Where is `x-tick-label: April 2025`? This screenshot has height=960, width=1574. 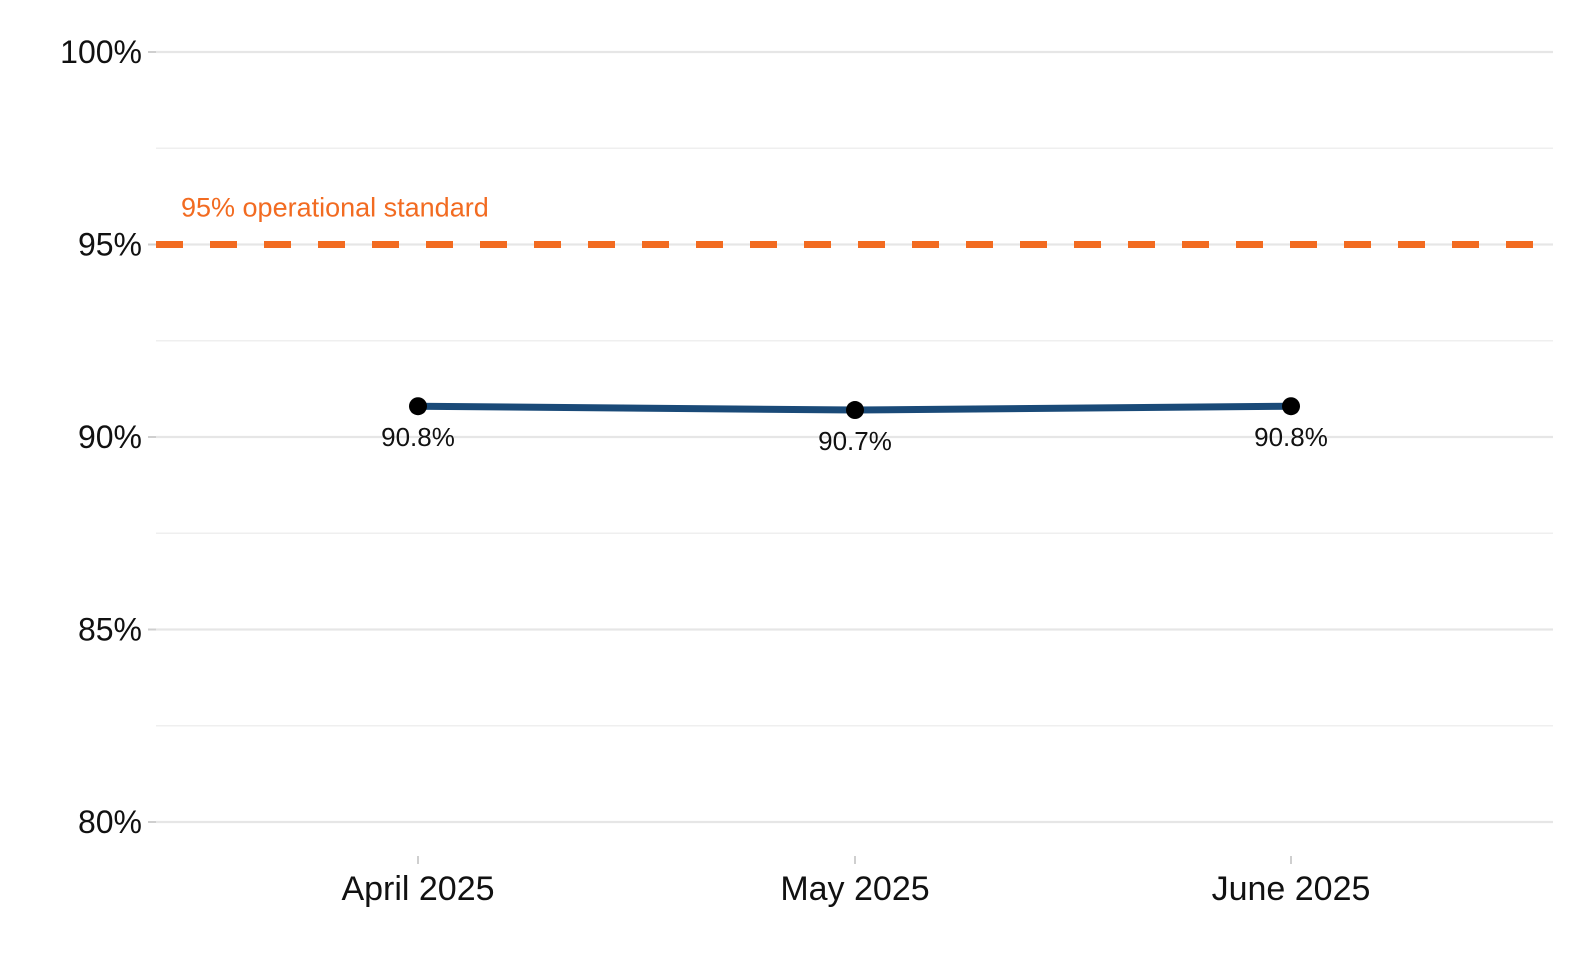
x-tick-label: April 2025 is located at coordinates (417, 889).